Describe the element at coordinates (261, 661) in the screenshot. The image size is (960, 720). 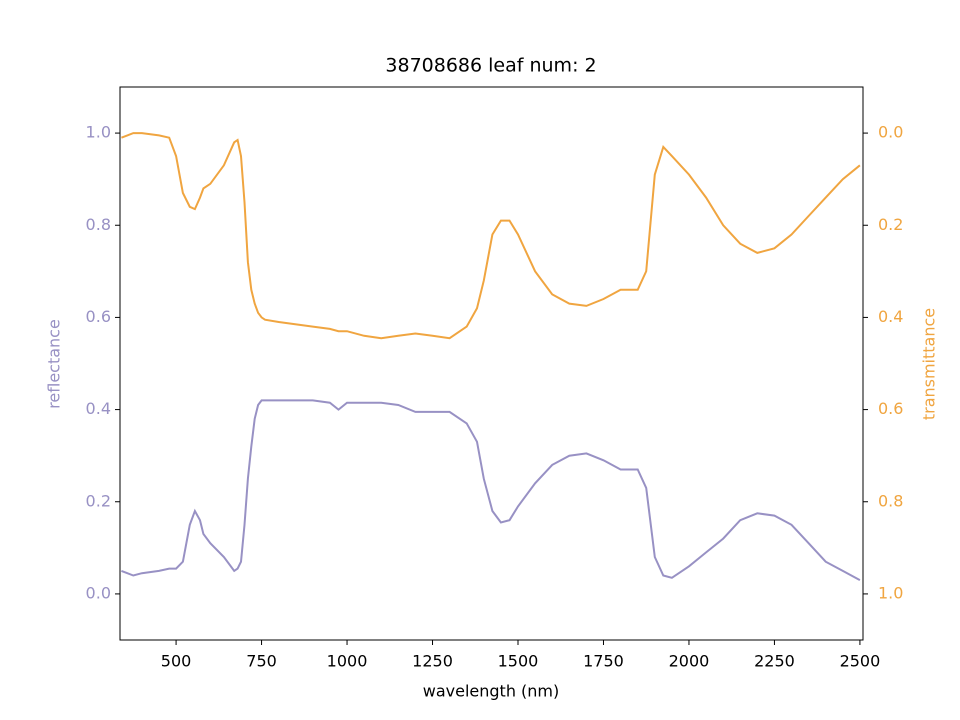
I see `x-tick-label: 750` at that location.